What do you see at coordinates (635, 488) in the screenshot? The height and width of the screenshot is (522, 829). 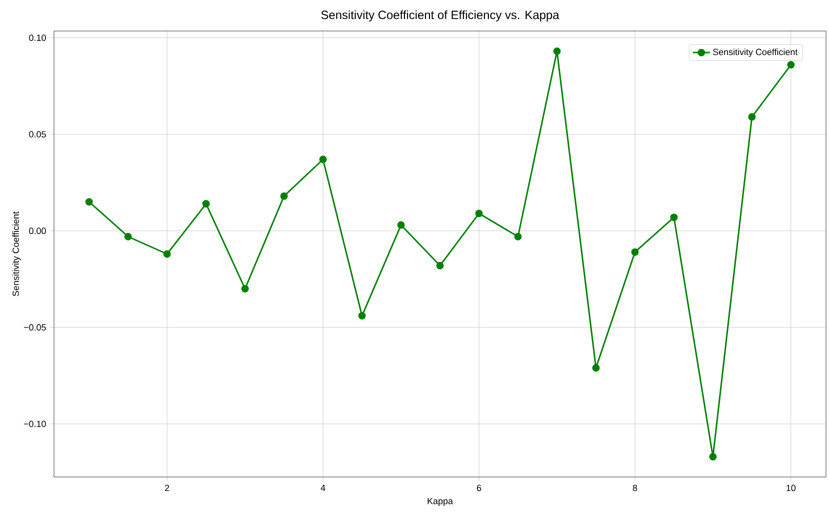 I see `x-tick-label: 8` at bounding box center [635, 488].